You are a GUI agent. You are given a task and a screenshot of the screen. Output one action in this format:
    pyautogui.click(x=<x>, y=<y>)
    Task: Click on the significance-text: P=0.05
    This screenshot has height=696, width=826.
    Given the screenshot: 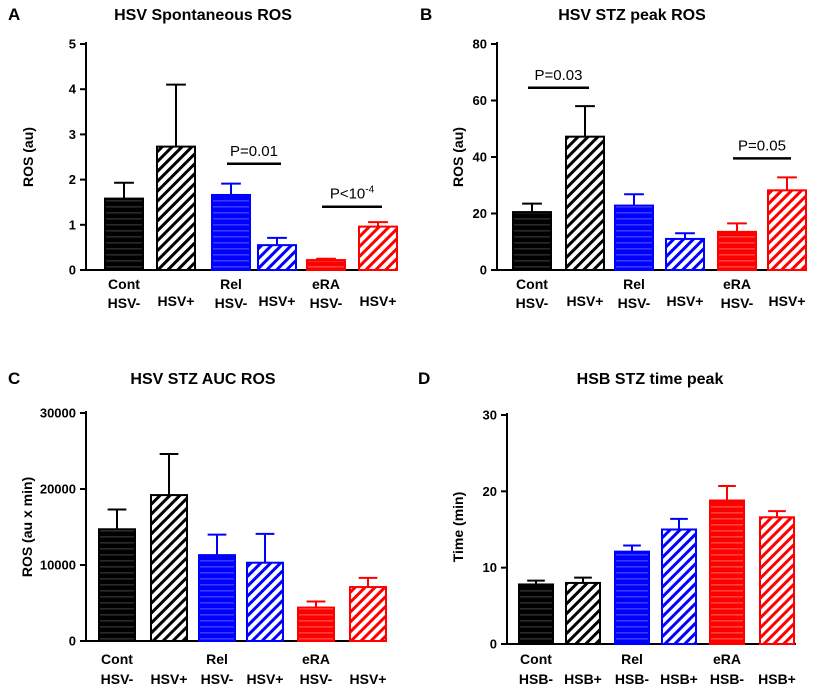 What is the action you would take?
    pyautogui.click(x=762, y=145)
    